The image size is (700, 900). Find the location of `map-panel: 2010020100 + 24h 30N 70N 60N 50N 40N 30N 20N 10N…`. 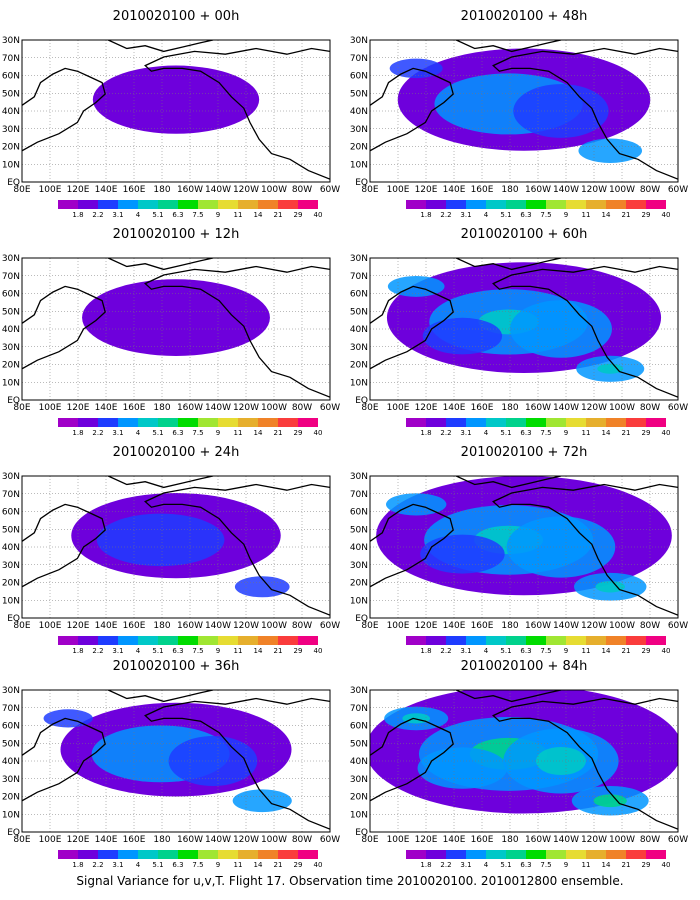

map-panel: 2010020100 + 24h 30N 70N 60N 50N 40N 30N 20N 10N… is located at coordinates (171, 550).